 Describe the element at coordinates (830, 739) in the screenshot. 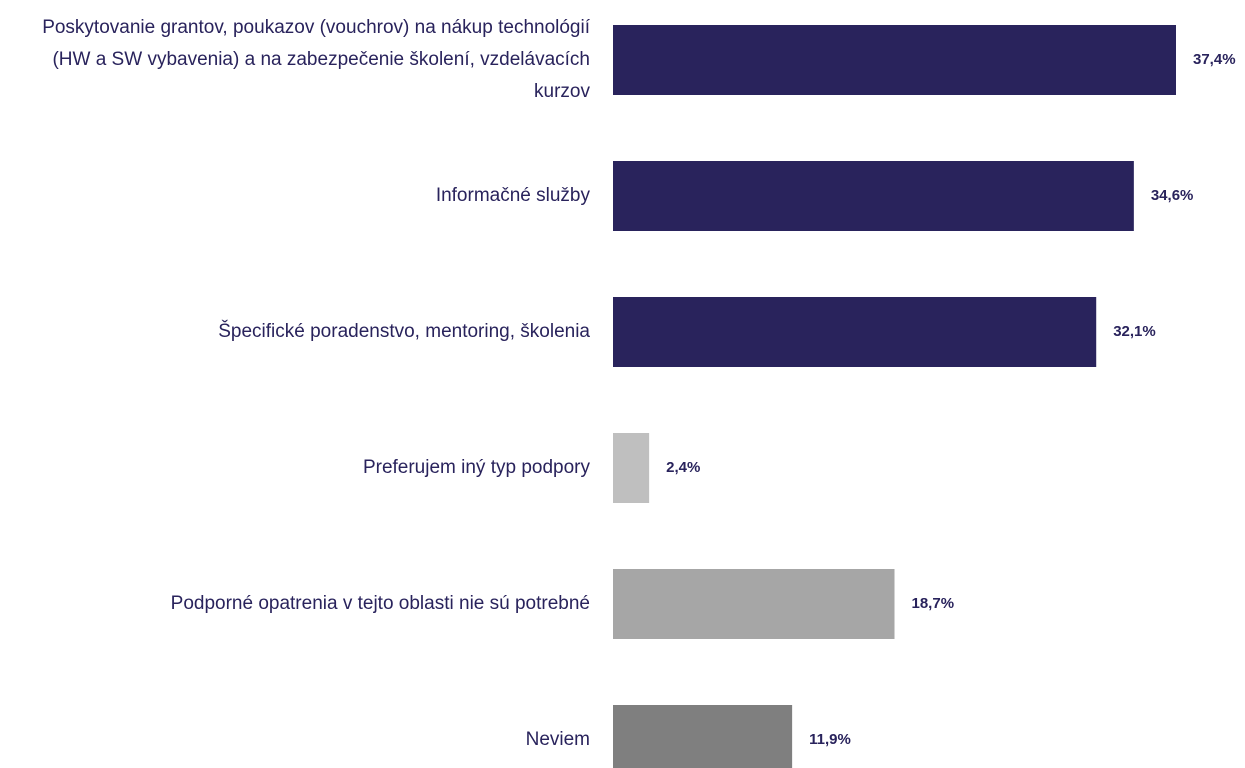

I see `value-label: 11,9%` at that location.